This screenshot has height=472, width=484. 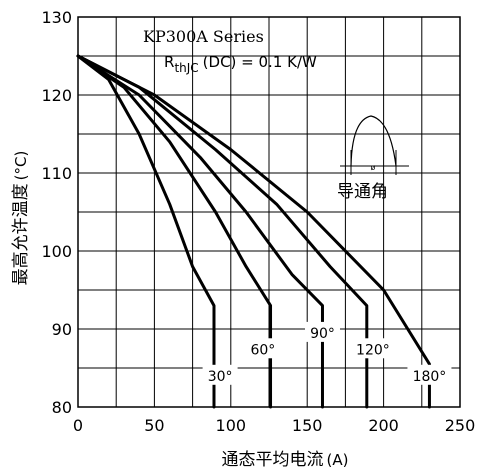 I want to click on series-label: 30°, so click(x=220, y=377).